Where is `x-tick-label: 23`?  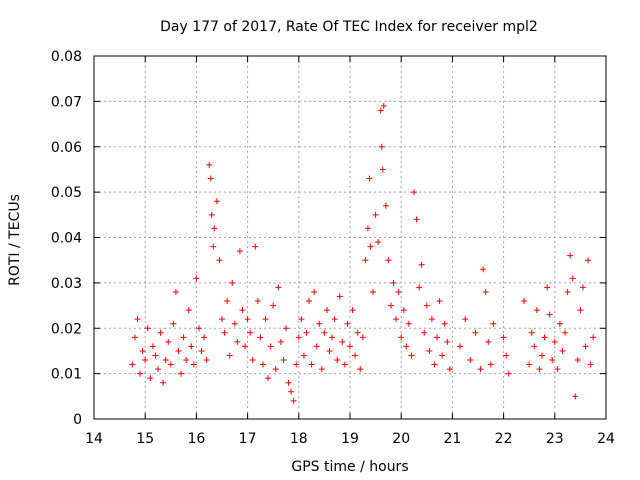 x-tick-label: 23 is located at coordinates (555, 439).